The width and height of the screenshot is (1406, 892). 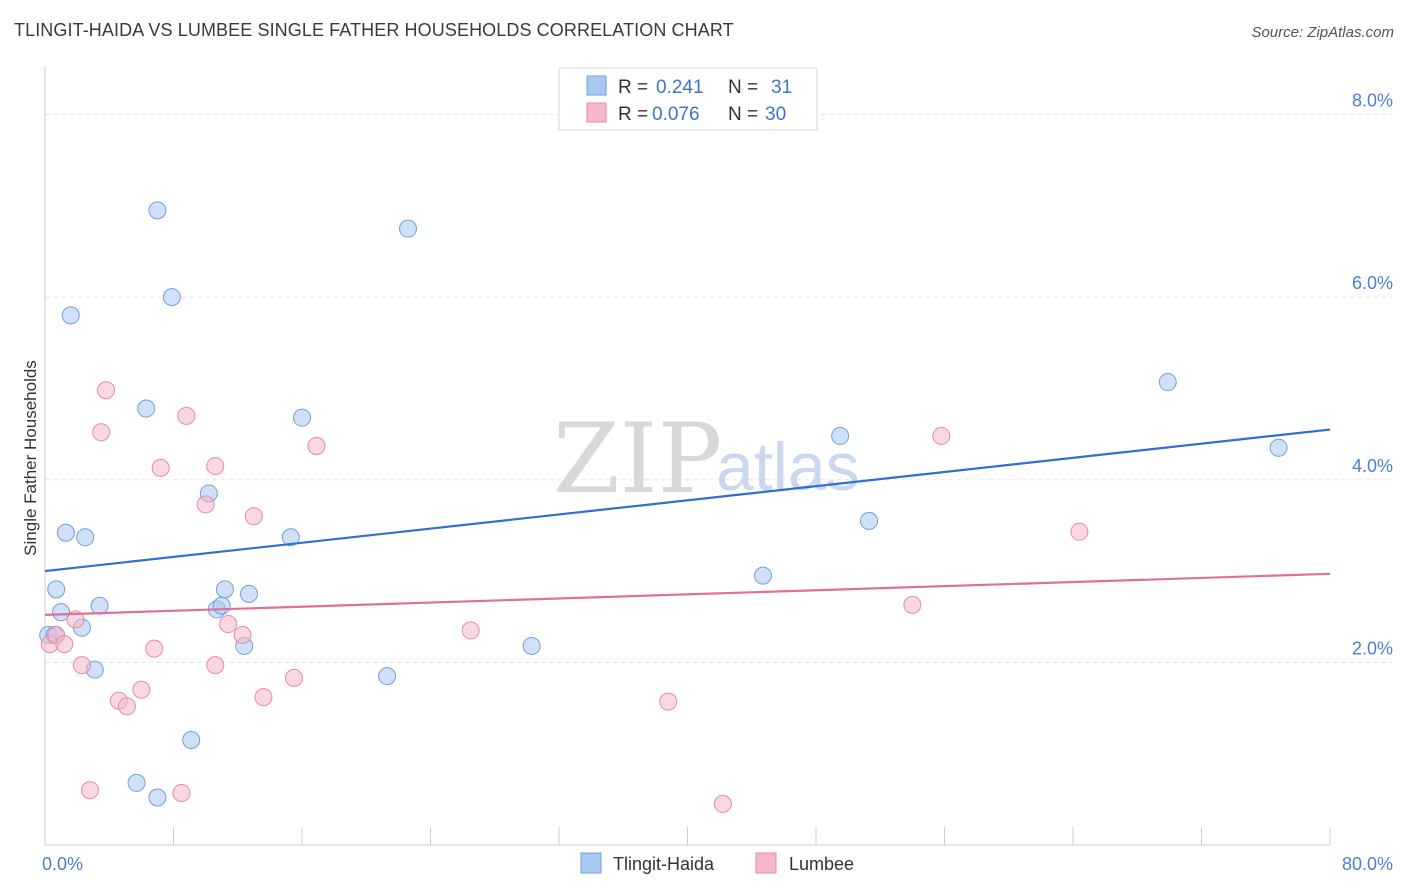 What do you see at coordinates (743, 87) in the screenshot?
I see `legend-n-label-1: N =` at bounding box center [743, 87].